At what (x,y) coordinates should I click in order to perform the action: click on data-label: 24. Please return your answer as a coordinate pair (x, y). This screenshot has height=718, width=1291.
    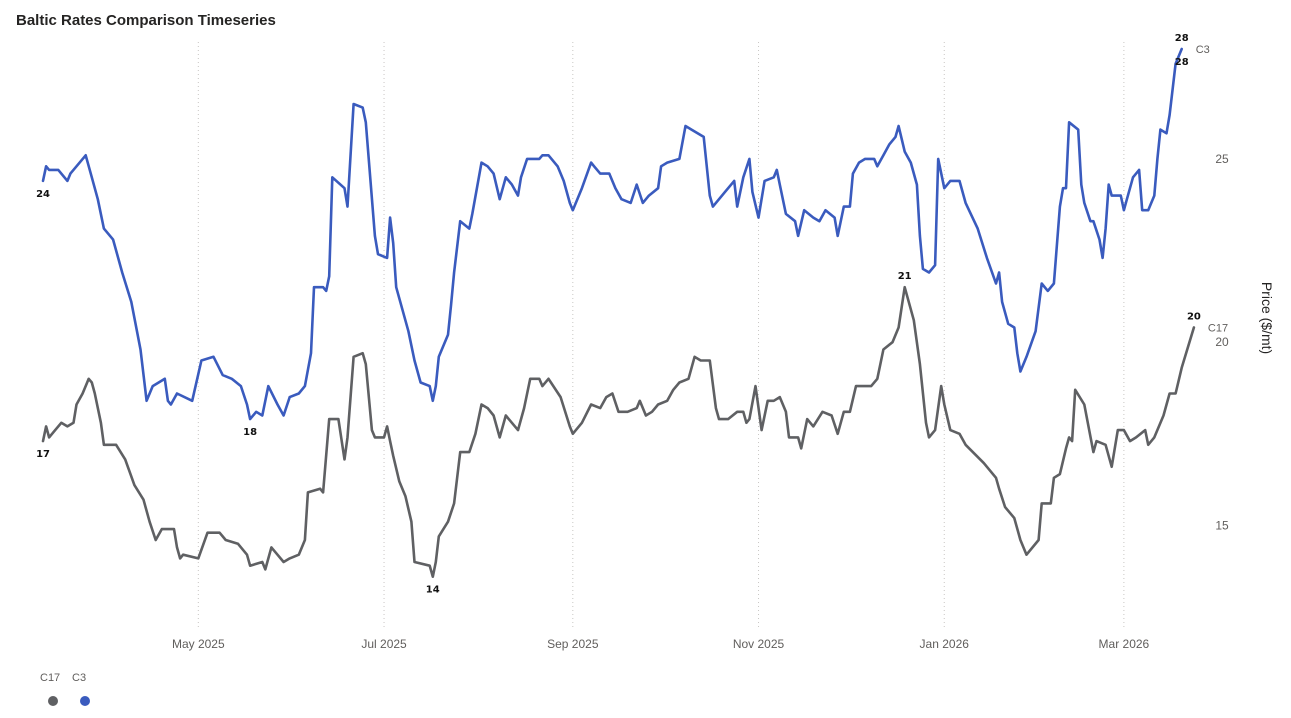
    Looking at the image, I should click on (43, 194).